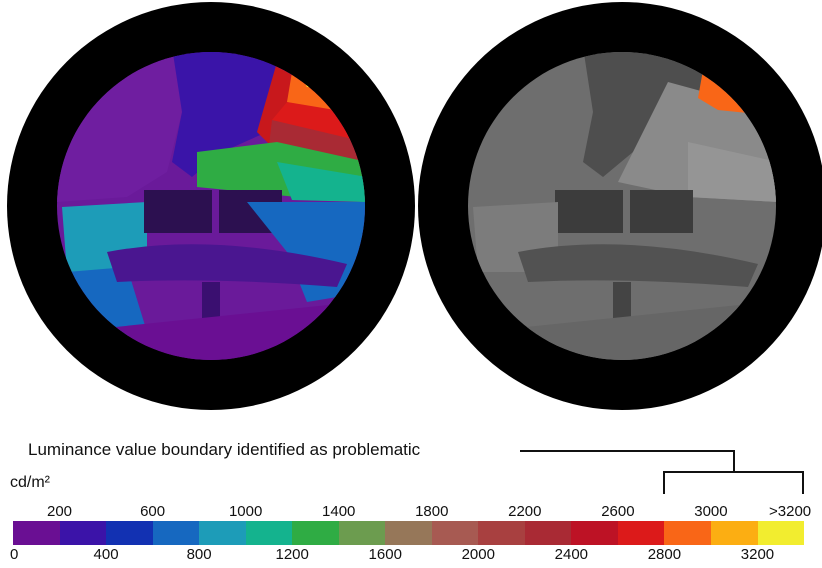  I want to click on legend-tick-top: 1000, so click(245, 511).